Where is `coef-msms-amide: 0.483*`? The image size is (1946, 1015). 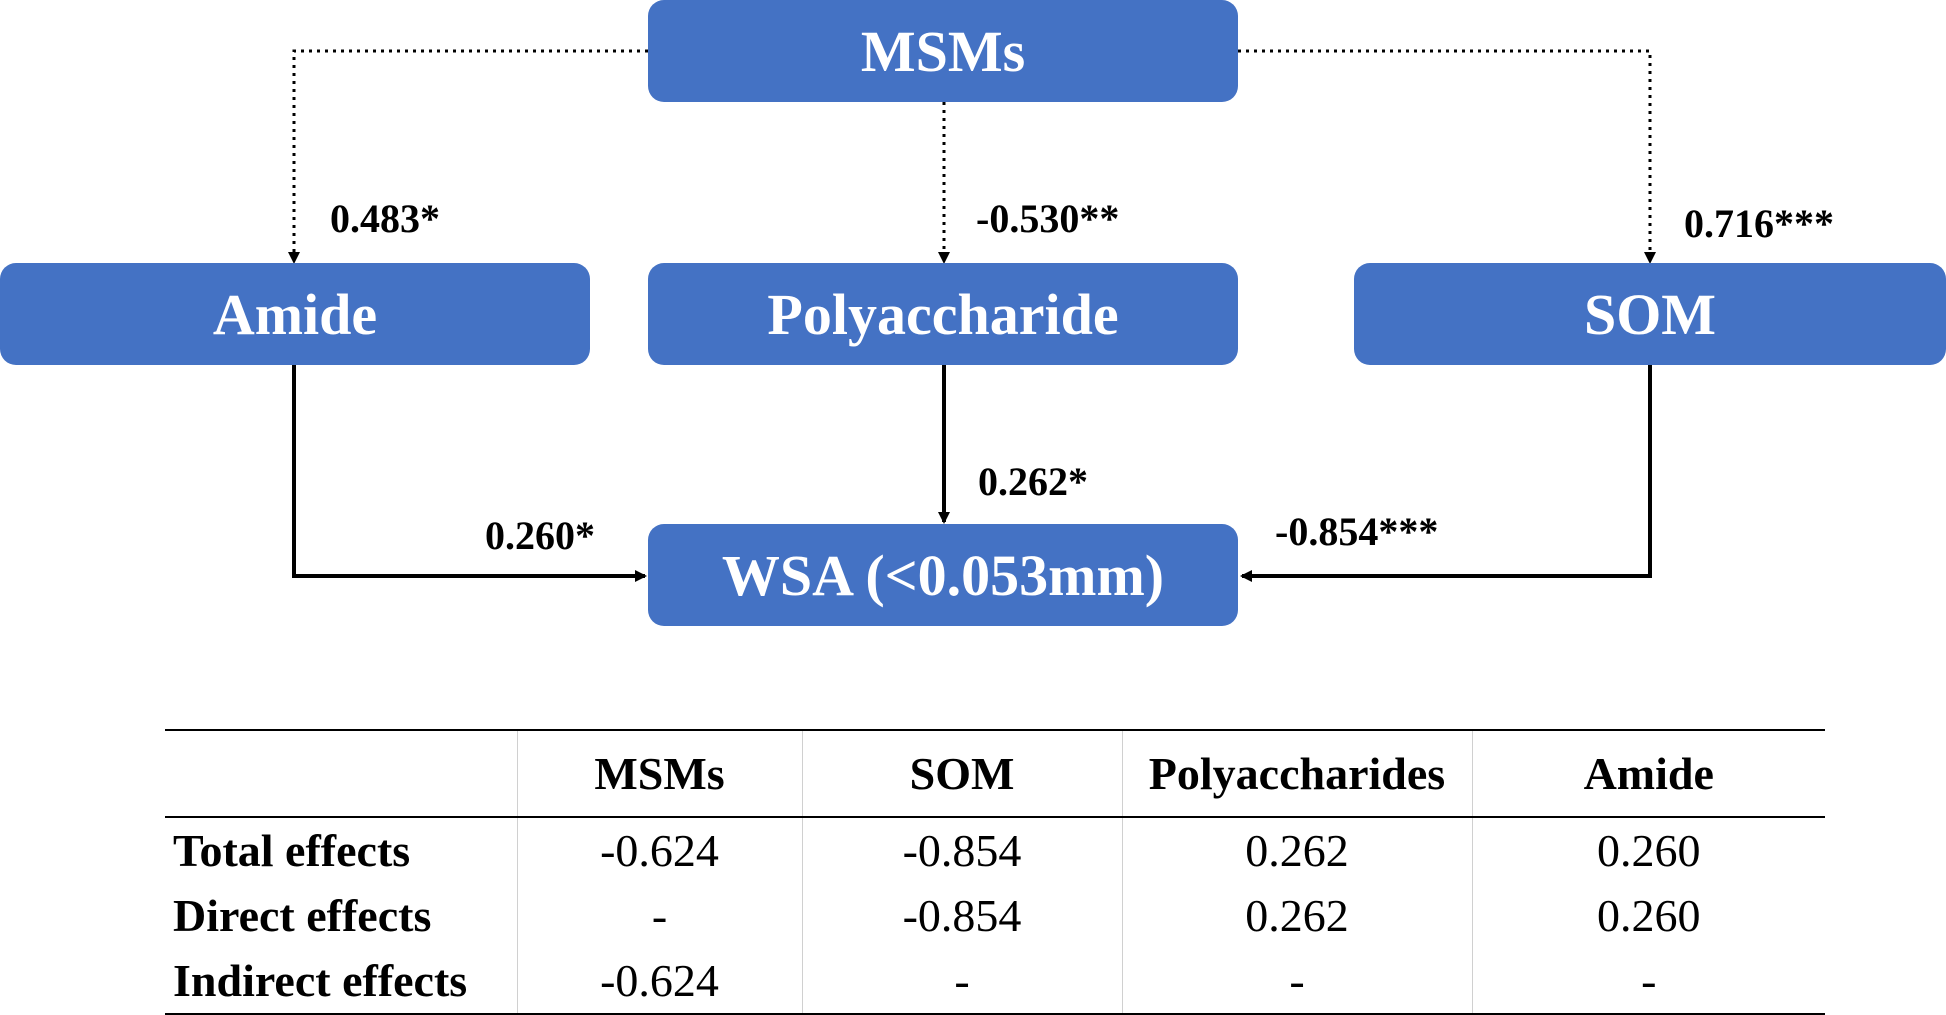 coef-msms-amide: 0.483* is located at coordinates (385, 218).